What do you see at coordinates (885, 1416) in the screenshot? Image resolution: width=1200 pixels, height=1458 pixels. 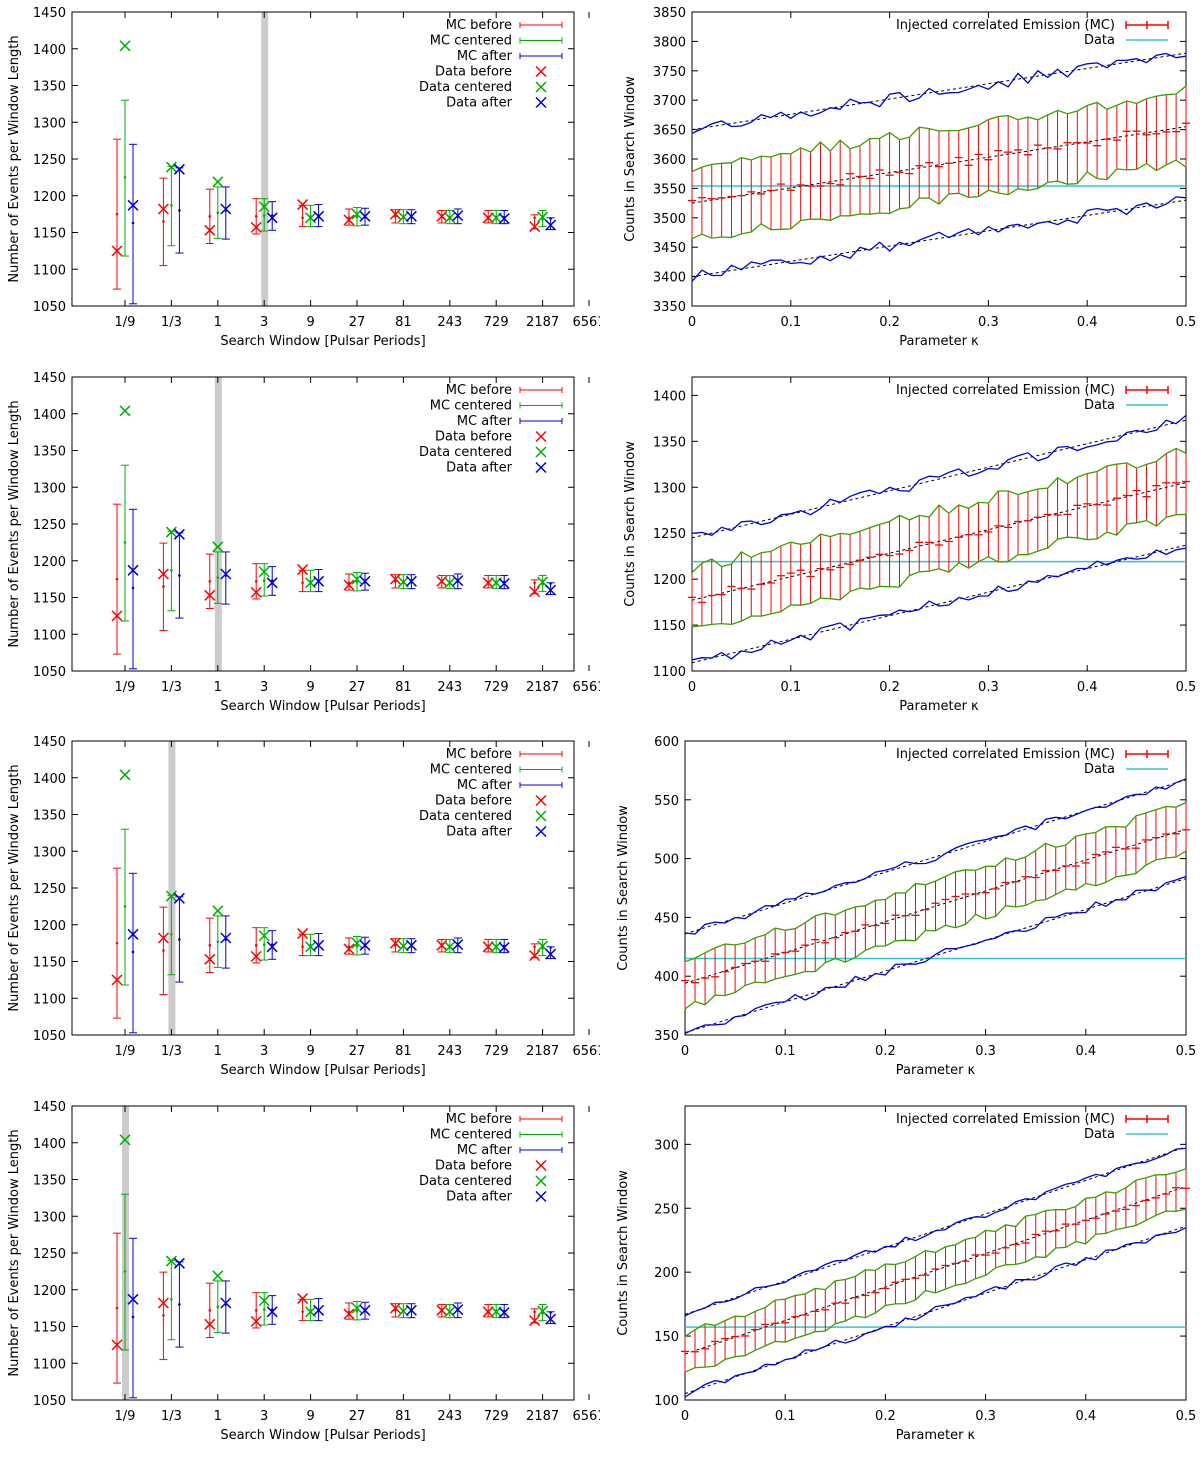 I see `x-tick-label: 0.2` at bounding box center [885, 1416].